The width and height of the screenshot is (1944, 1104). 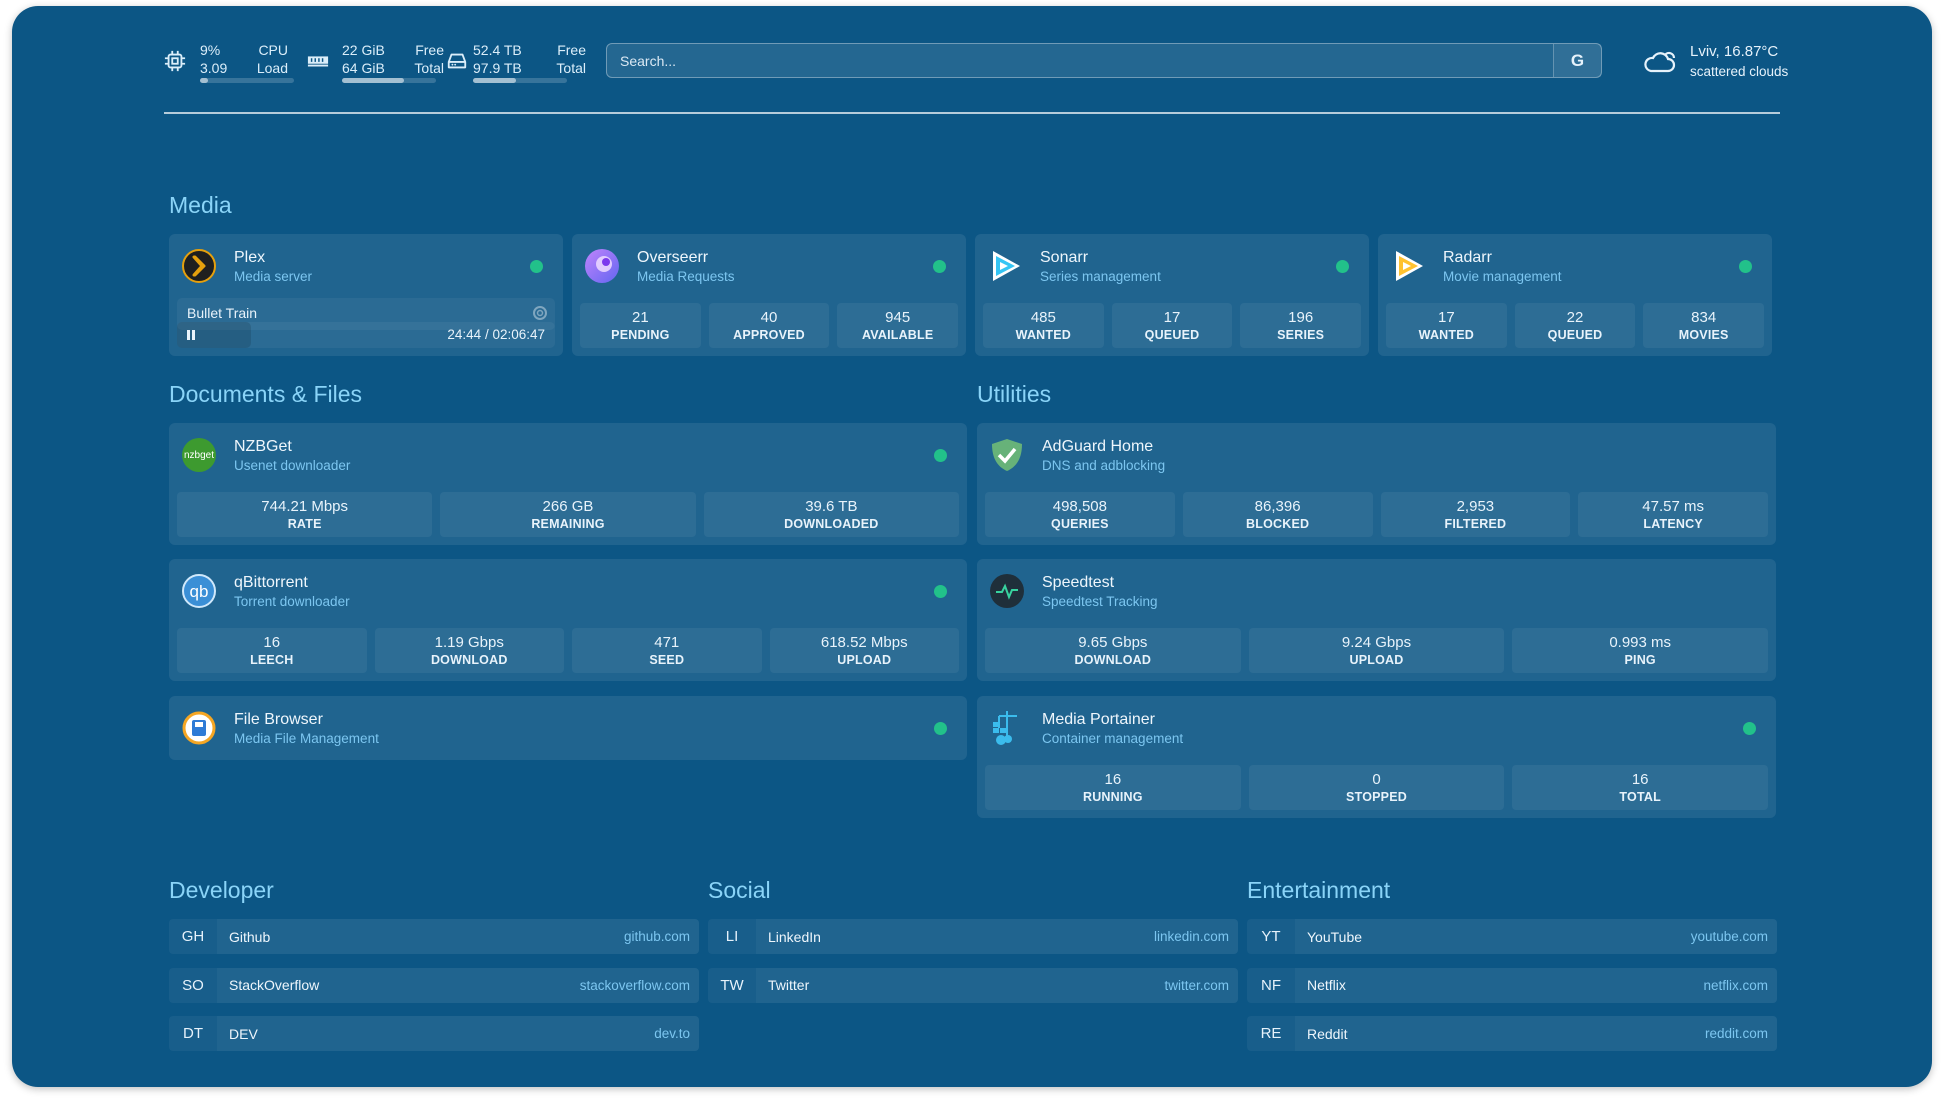 I want to click on bookmark-linkedin: LI LinkedIn linkedin.com, so click(x=973, y=936).